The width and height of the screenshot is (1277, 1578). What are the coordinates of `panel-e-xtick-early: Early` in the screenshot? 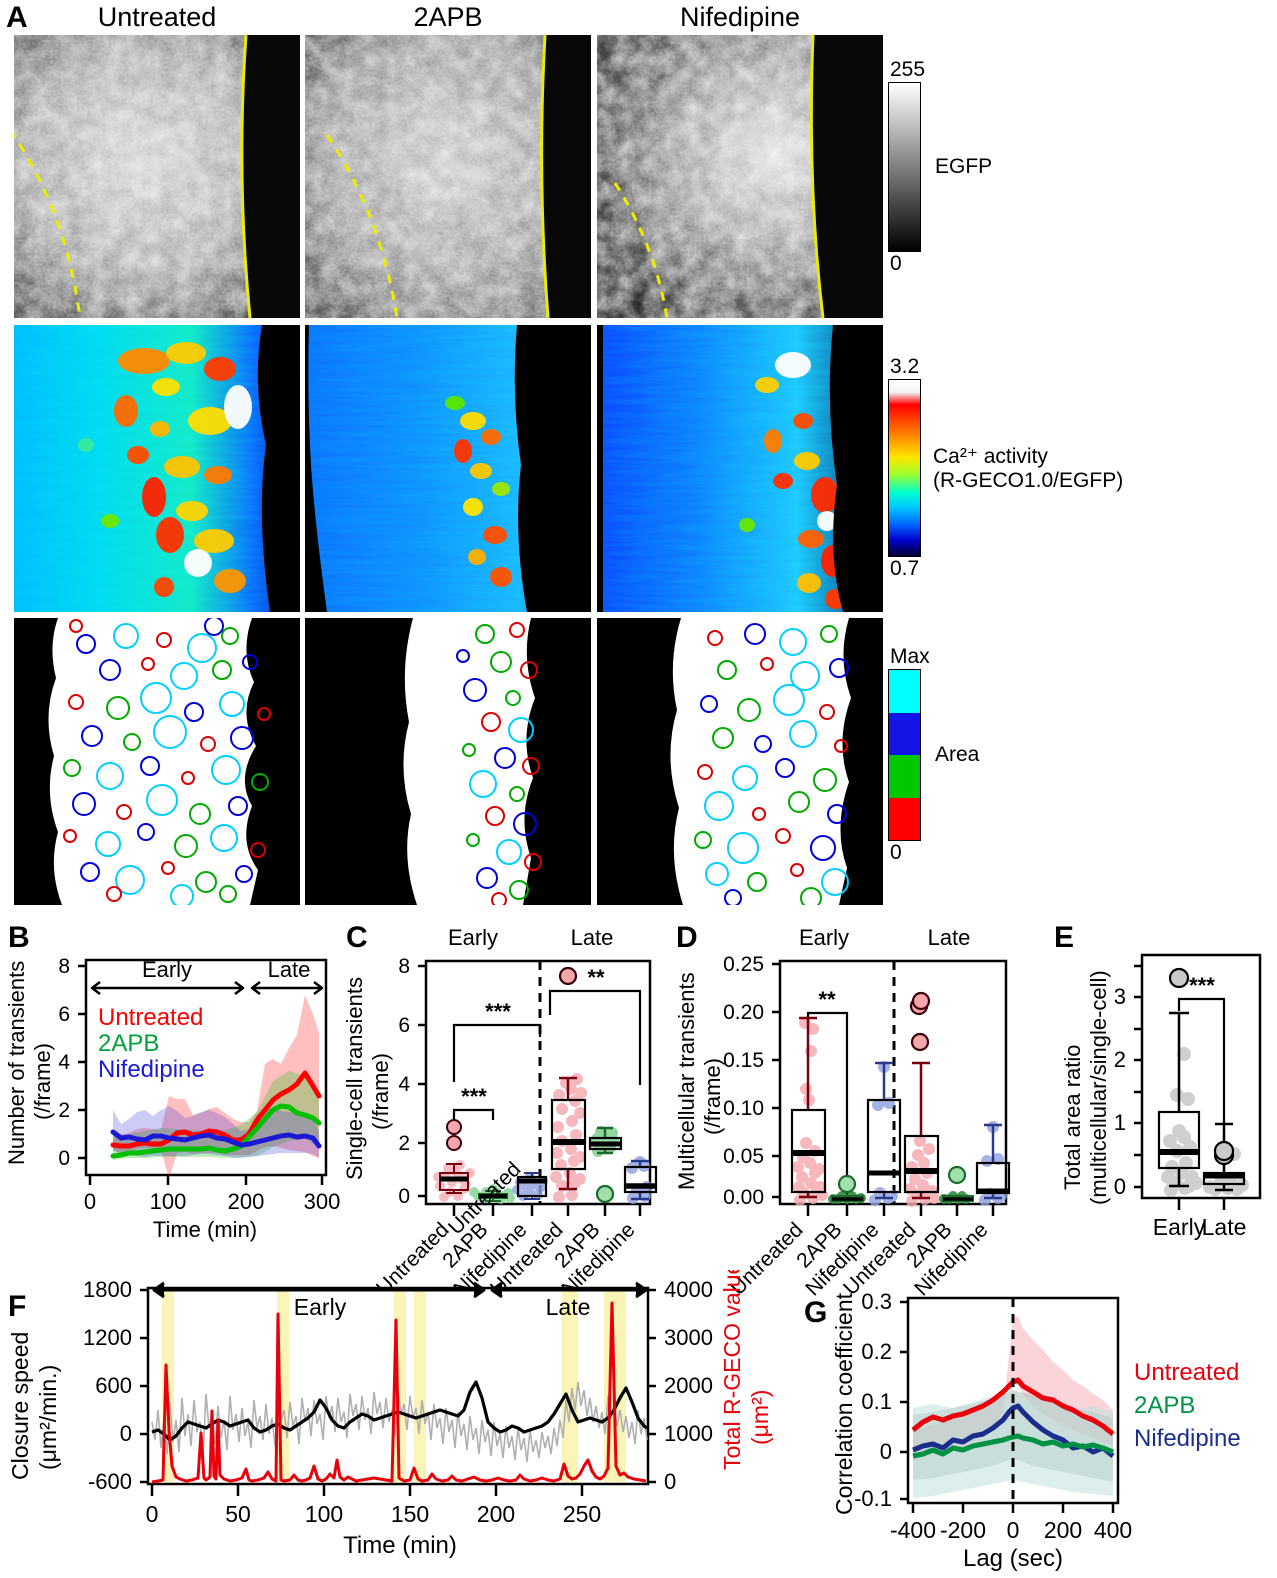 It's located at (1179, 1227).